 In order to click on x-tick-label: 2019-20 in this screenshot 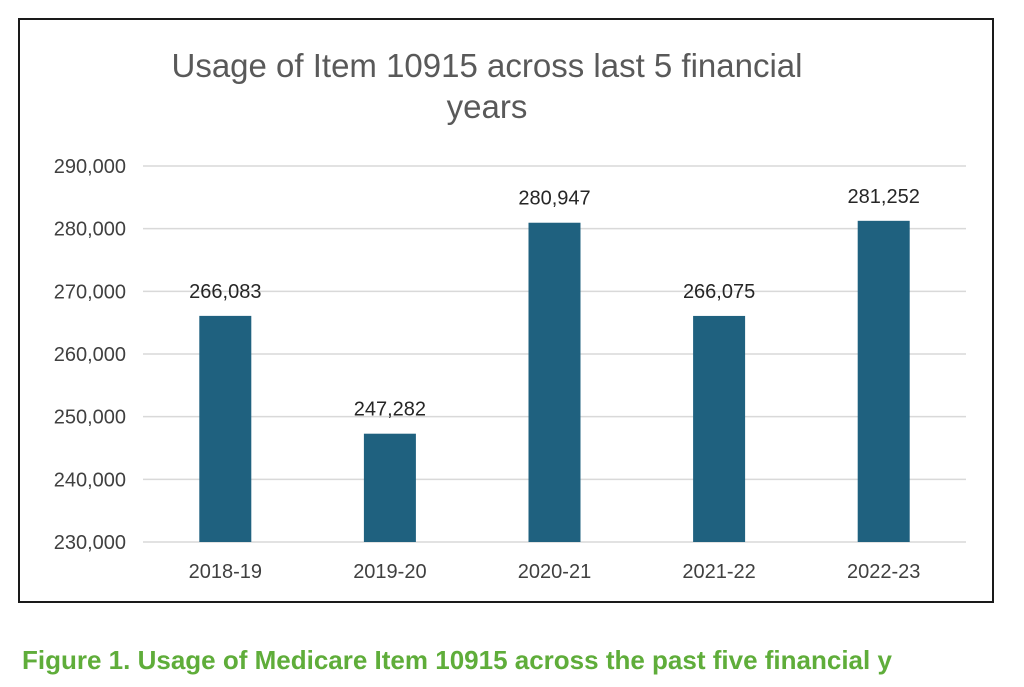, I will do `click(389, 572)`.